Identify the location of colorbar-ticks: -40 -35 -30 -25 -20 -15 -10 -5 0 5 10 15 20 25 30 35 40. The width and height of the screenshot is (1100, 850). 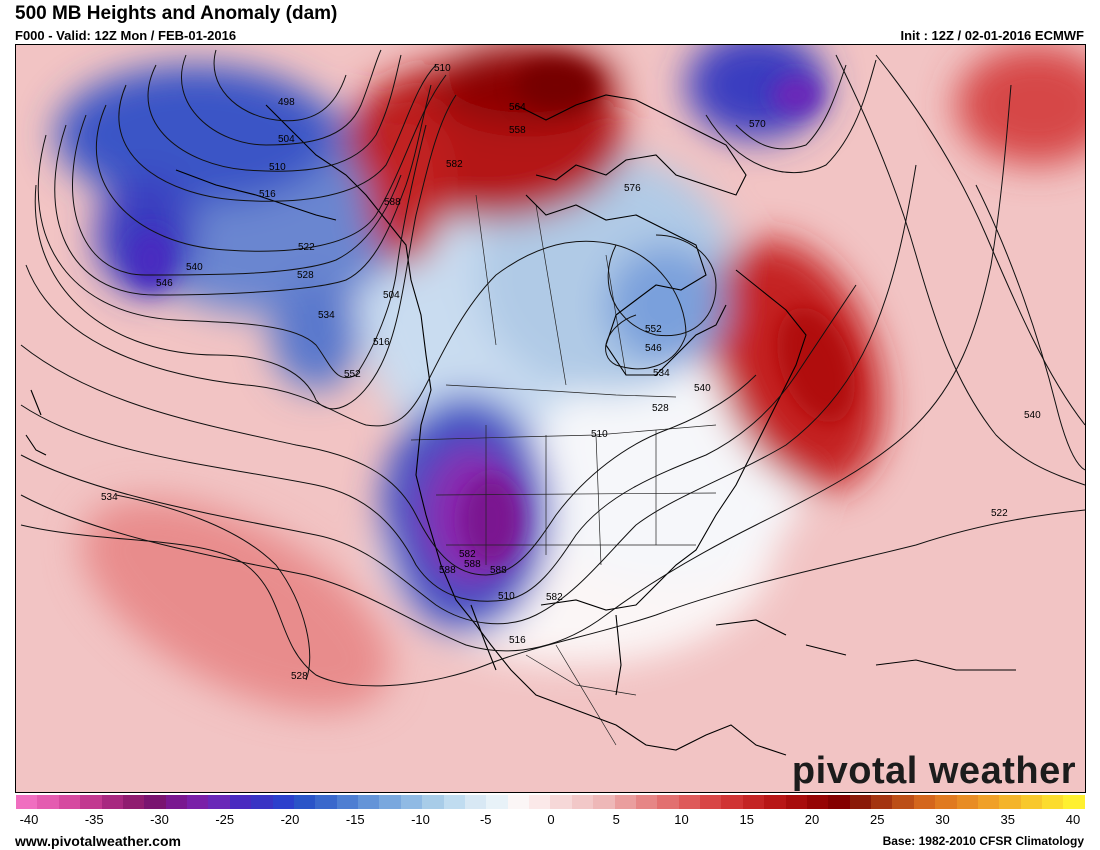
(550, 821).